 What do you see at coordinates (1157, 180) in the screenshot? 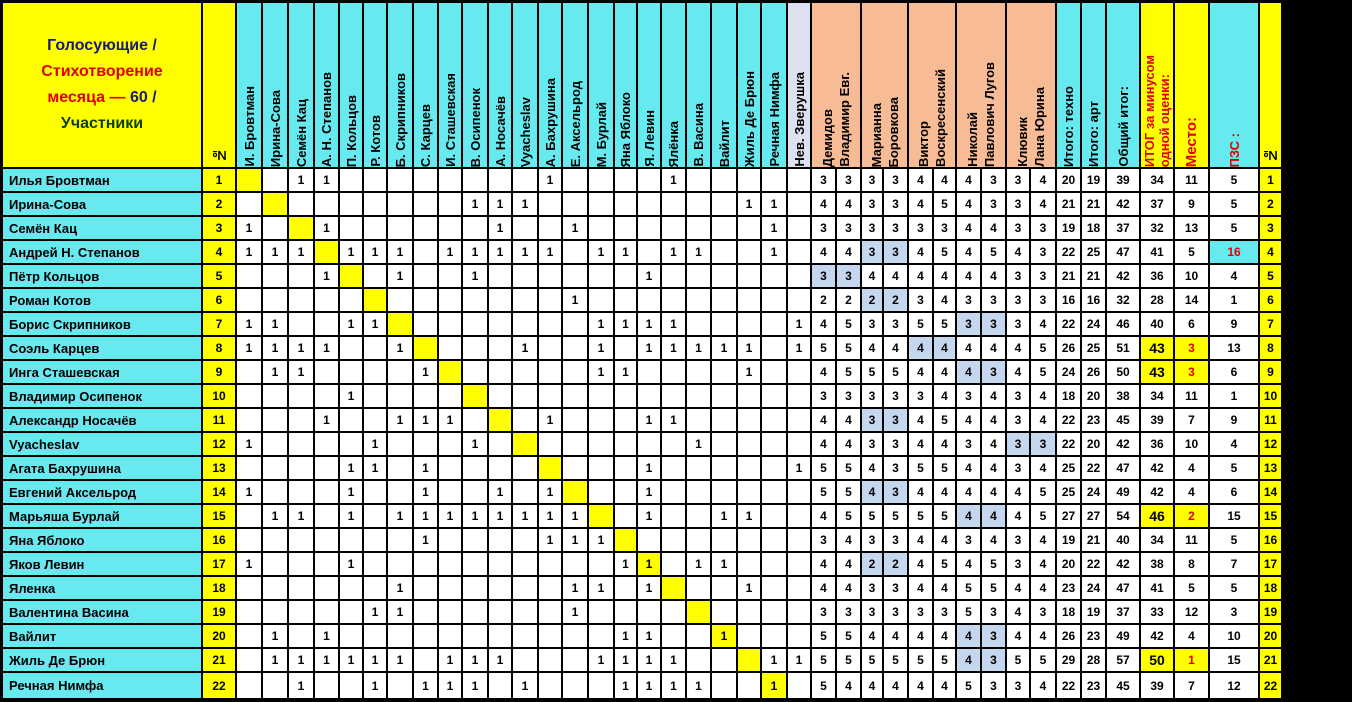
I see `cell-text: 34` at bounding box center [1157, 180].